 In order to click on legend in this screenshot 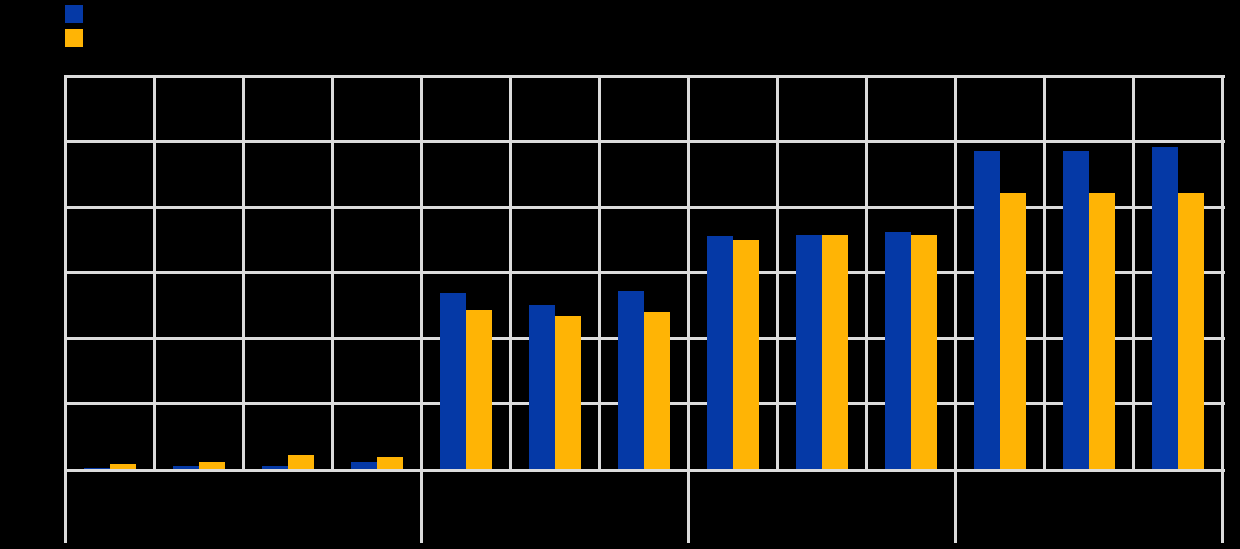, I will do `click(78, 26)`.